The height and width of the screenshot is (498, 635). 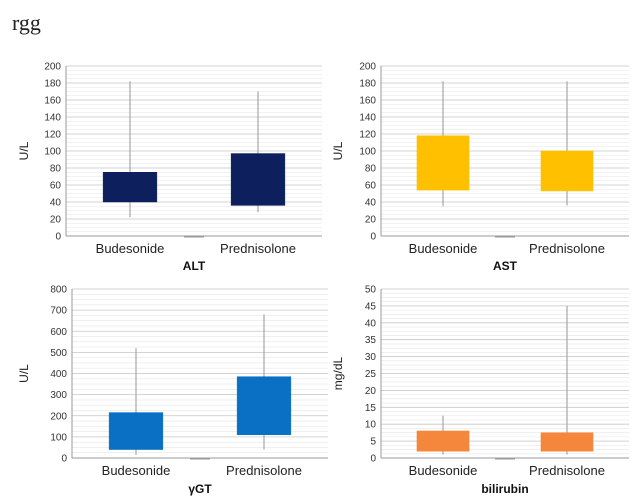 I want to click on x-axis-label: γGT, so click(x=200, y=489).